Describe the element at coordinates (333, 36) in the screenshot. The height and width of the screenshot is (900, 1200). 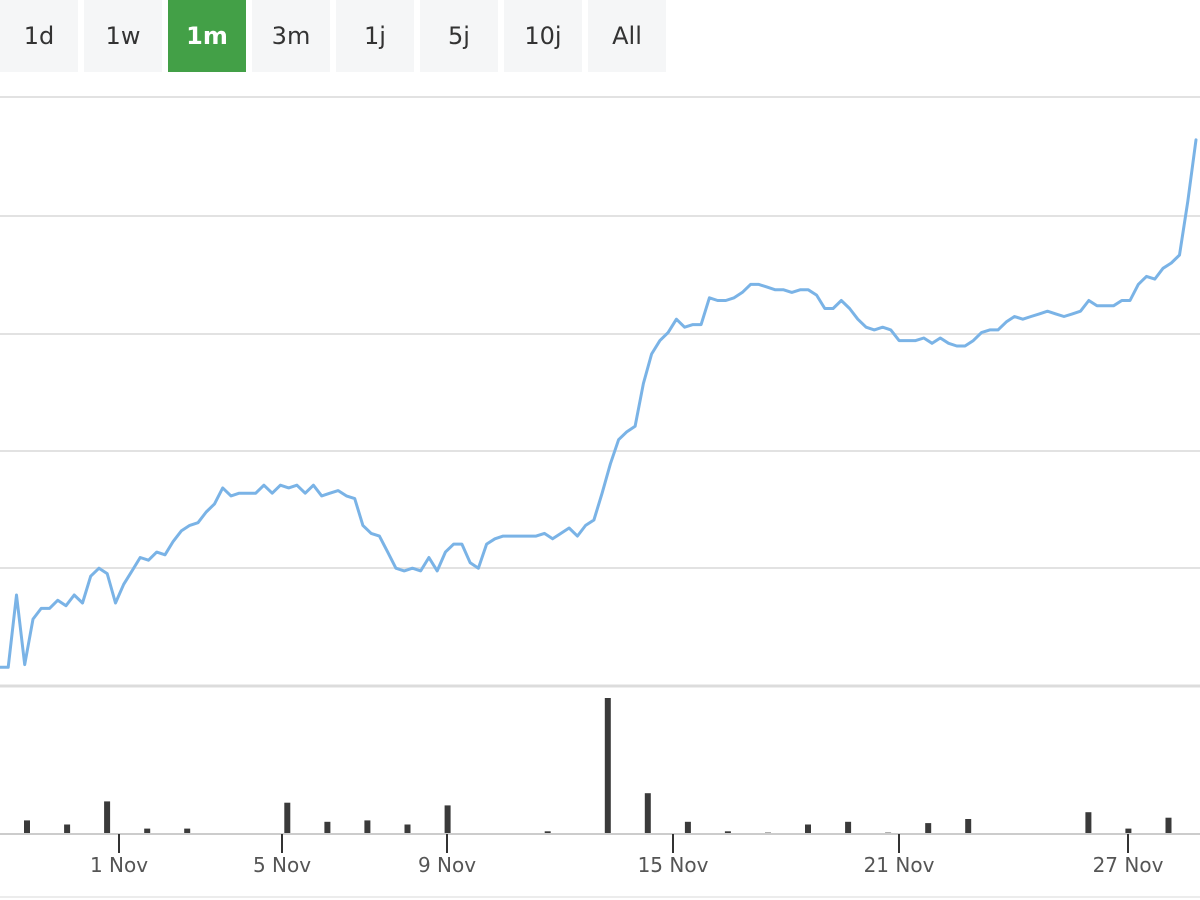
I see `range-selector: 1d 1w 1m 3m 1j 5j 10j All` at that location.